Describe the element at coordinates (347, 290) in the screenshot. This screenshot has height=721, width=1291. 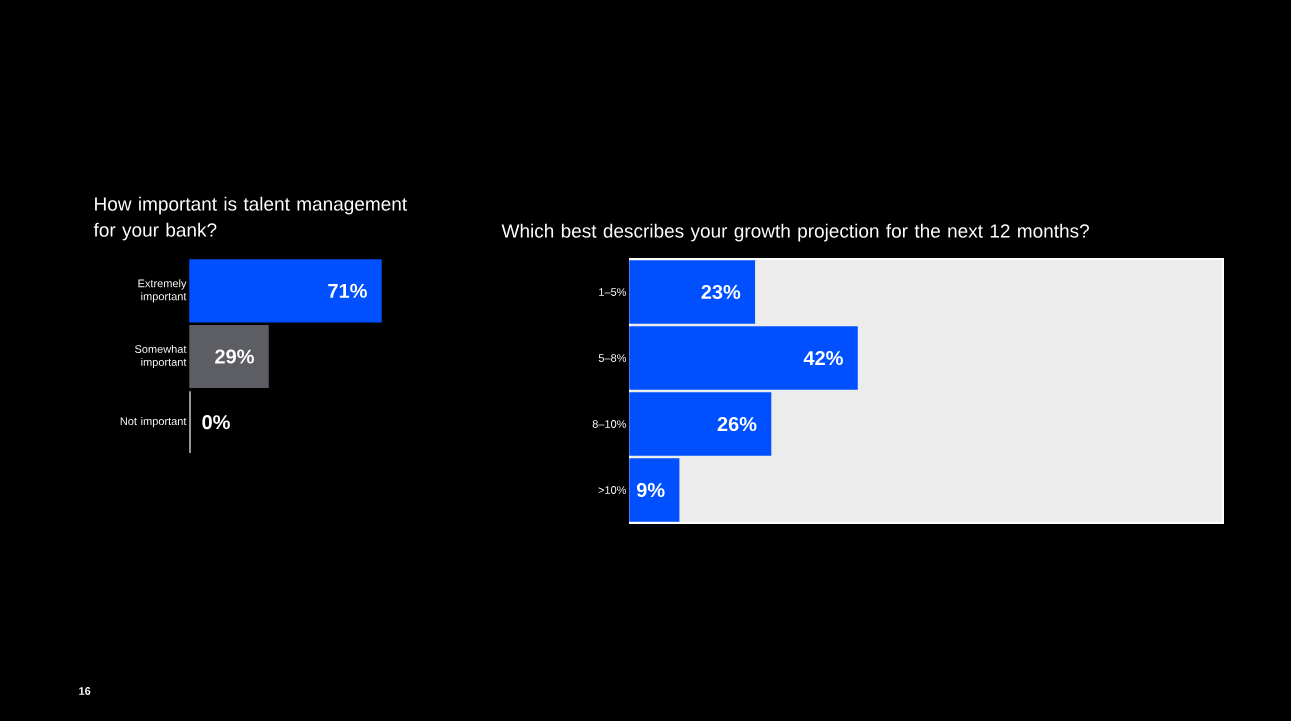
I see `data-label: 71%` at that location.